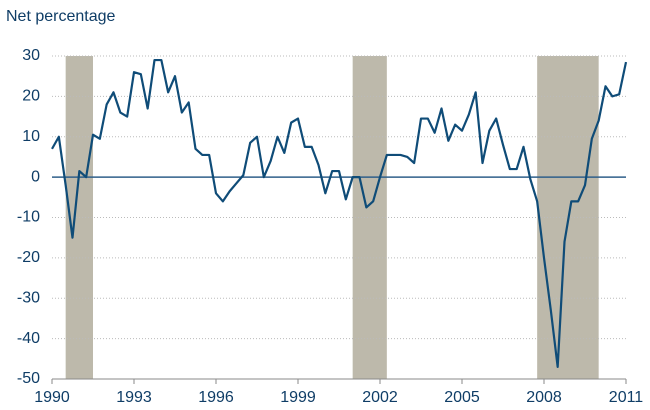  Describe the element at coordinates (462, 397) in the screenshot. I see `x-tick-label: 2005` at that location.